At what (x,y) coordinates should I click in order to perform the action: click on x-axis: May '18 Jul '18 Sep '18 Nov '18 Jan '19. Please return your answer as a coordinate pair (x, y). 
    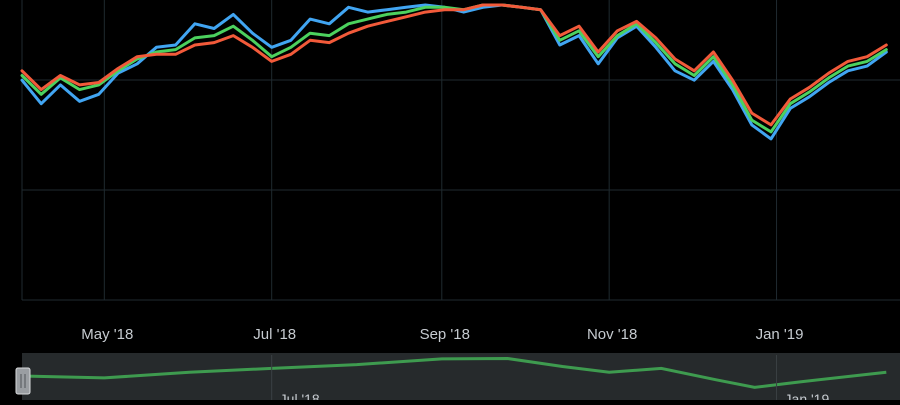
    Looking at the image, I should click on (442, 334).